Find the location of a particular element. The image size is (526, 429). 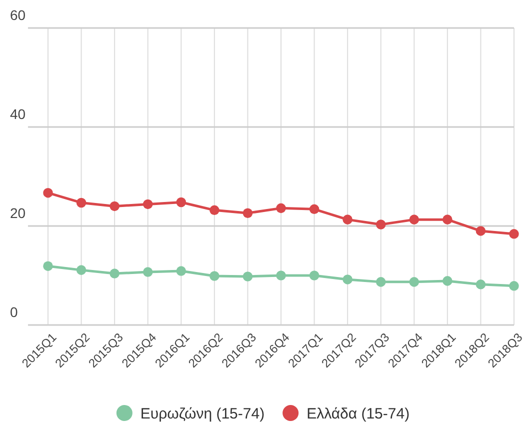

legend-label: Ελλάδα (15-74) is located at coordinates (358, 413).